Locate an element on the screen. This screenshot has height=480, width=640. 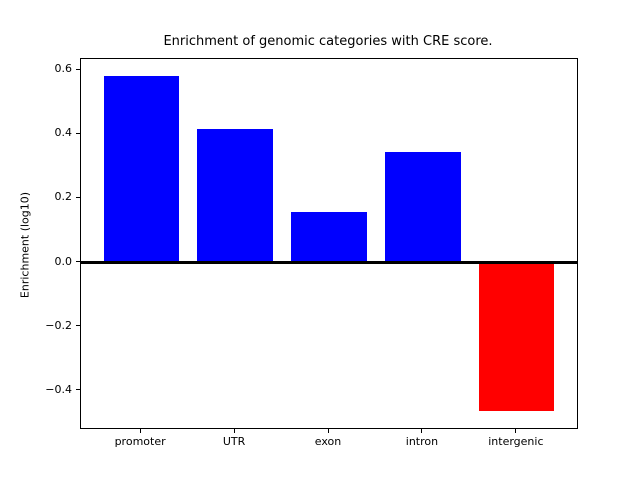
y-tick-label: −0.4 is located at coordinates (58, 389).